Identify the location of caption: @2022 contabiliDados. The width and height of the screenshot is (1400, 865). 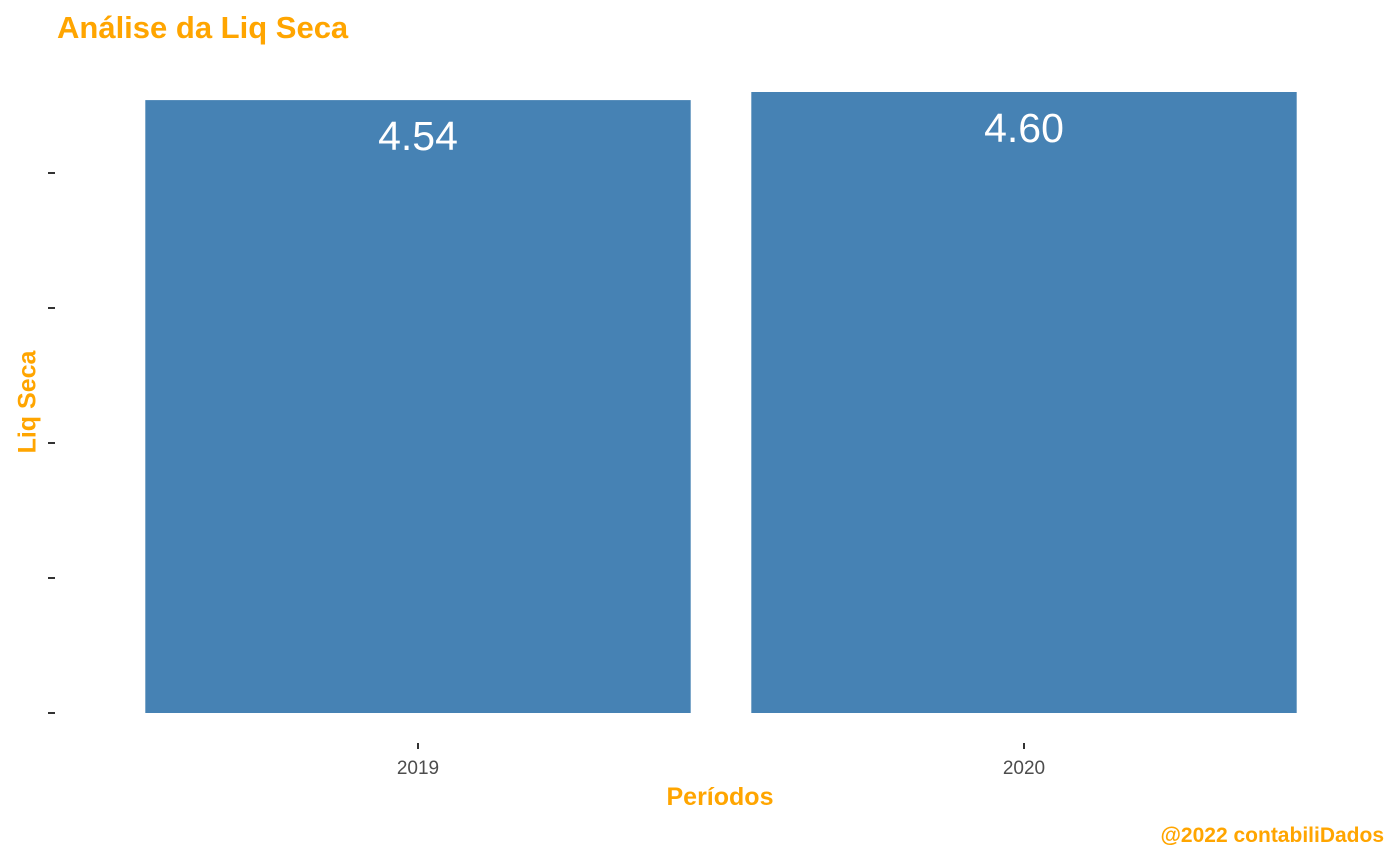
(1272, 835).